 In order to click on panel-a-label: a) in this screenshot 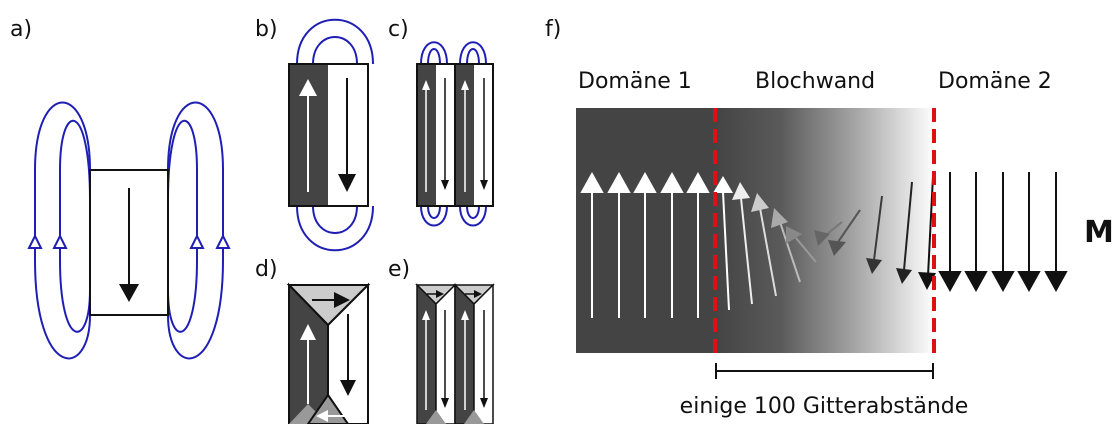, I will do `click(21, 29)`.